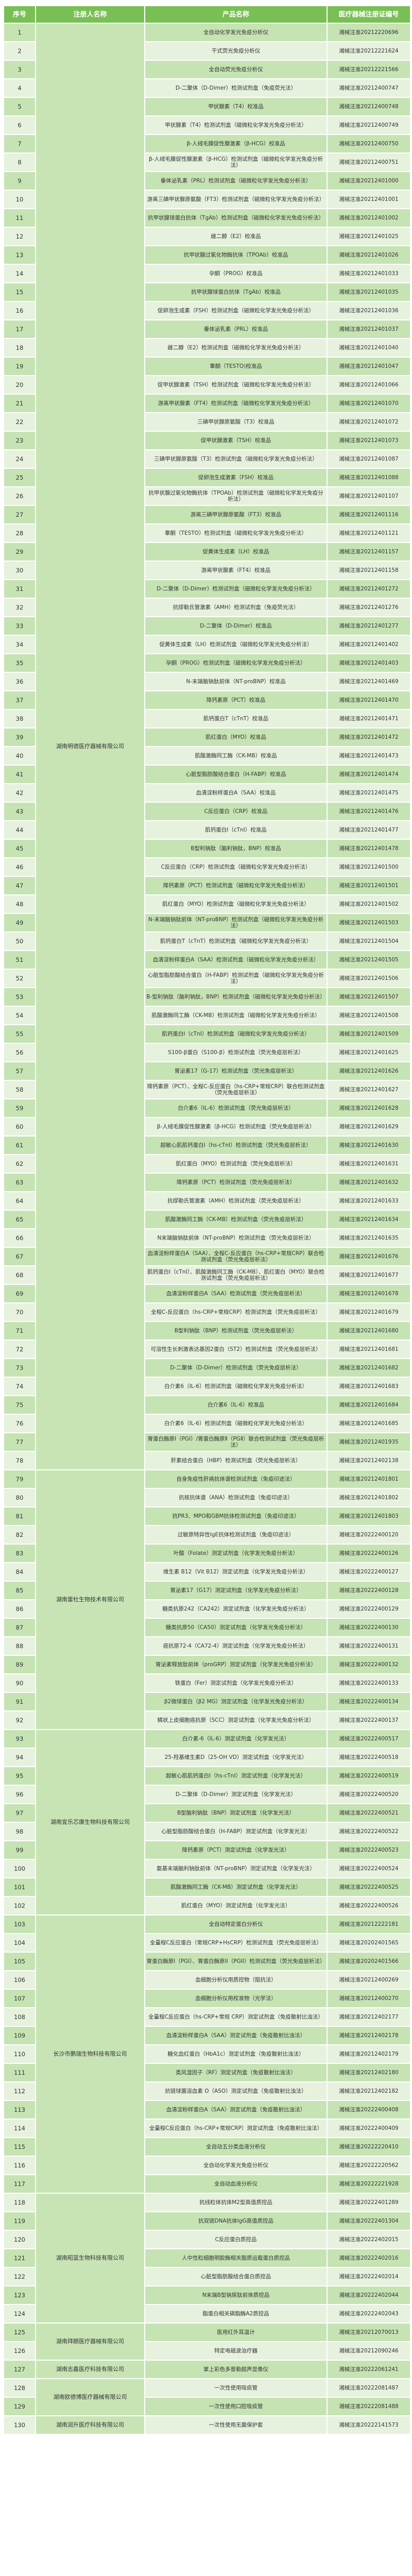 Image resolution: width=412 pixels, height=2576 pixels. I want to click on registration-number: 湘械注准20212401801, so click(369, 1479).